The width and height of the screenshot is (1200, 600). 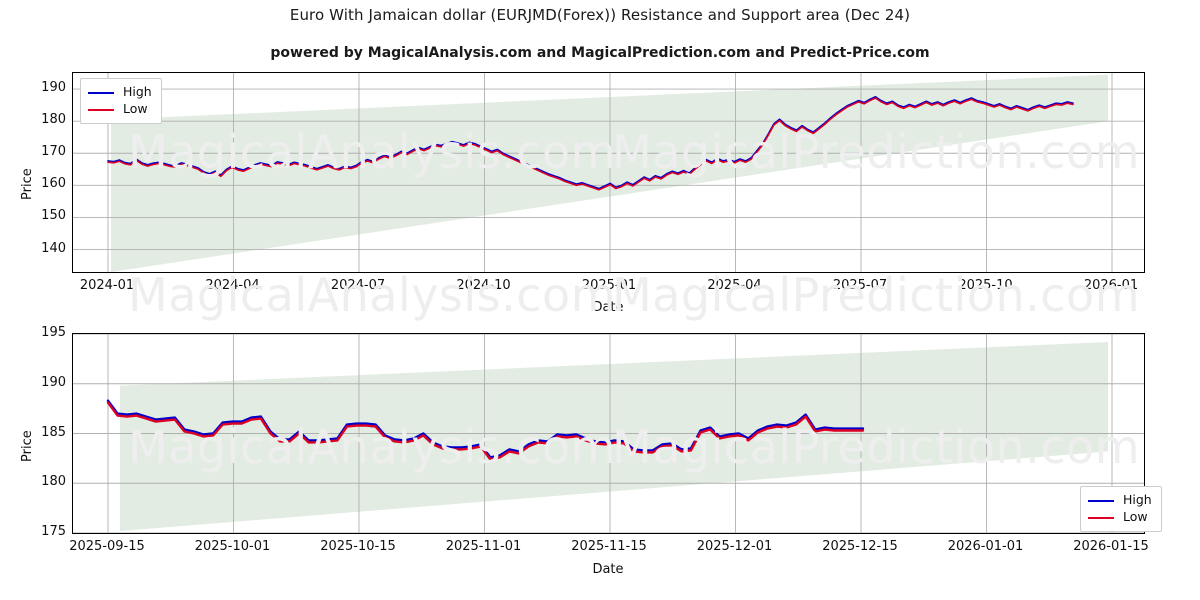 I want to click on lower-legend: High Low, so click(x=1121, y=509).